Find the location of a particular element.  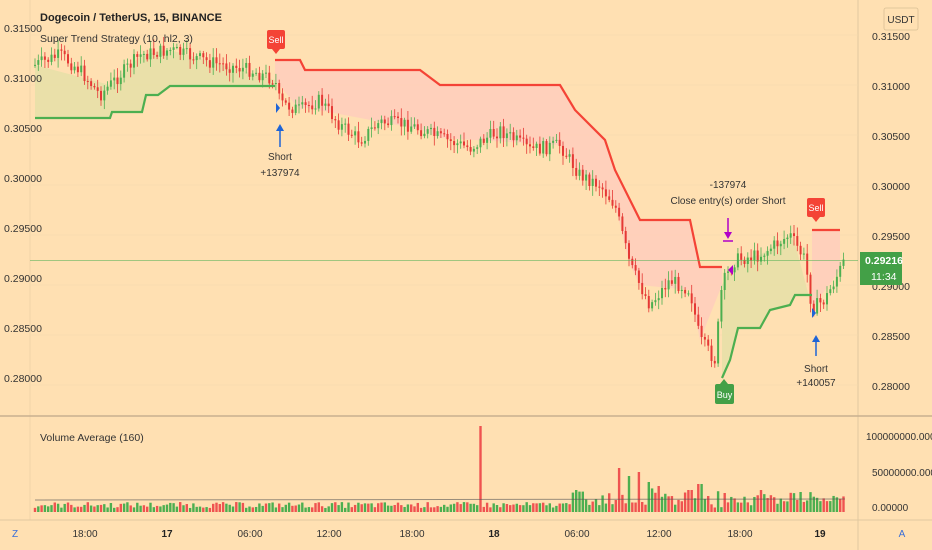

buy-signal: Buy is located at coordinates (724, 391).